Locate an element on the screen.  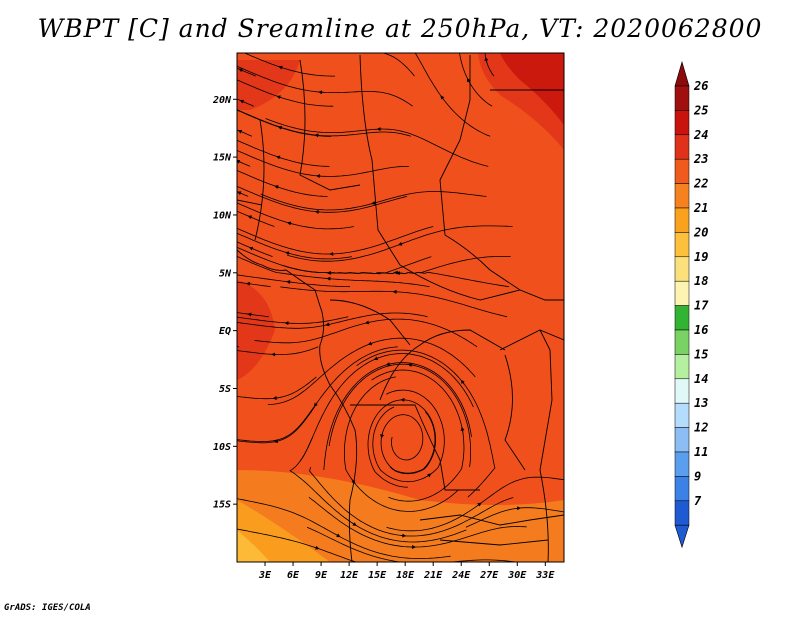
longitude-axis: 3E 6E 9E 12E 15E 18E 21E 24E 27E 30E 33E is located at coordinates (406, 571).